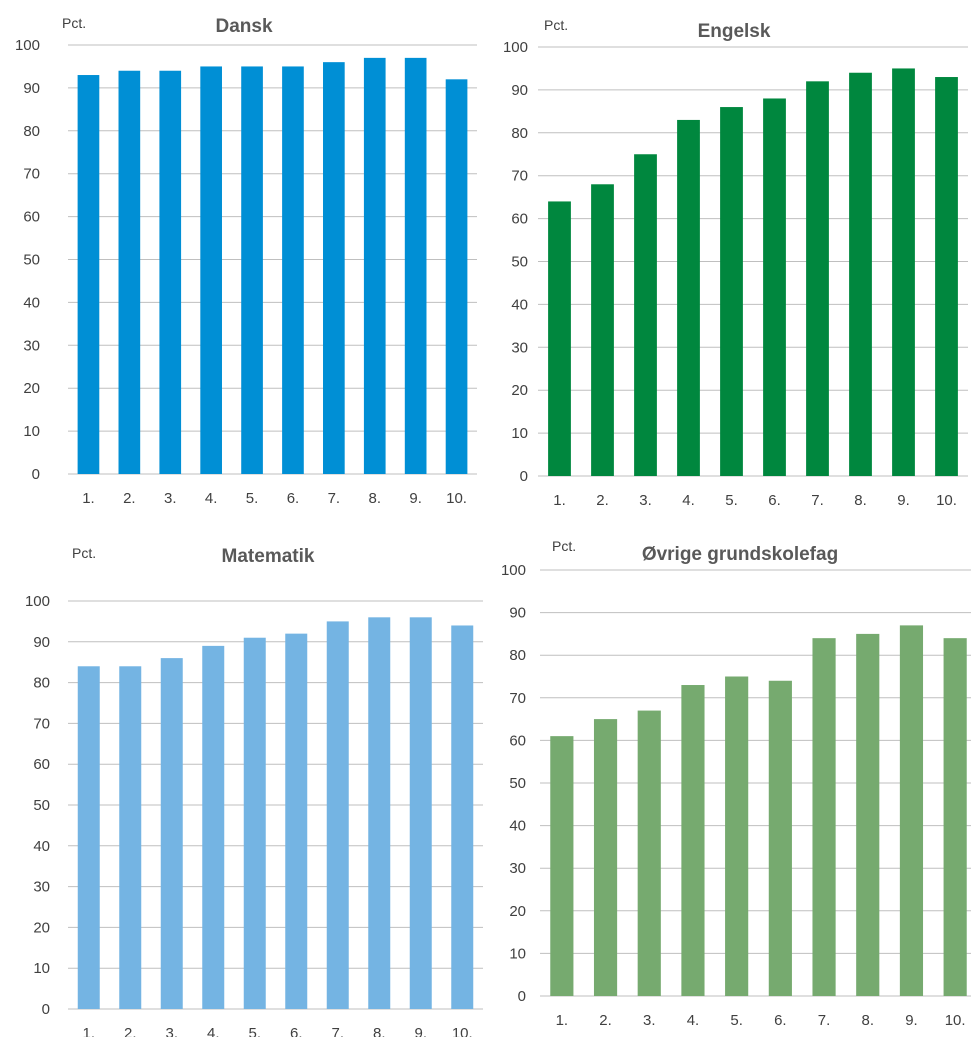  What do you see at coordinates (268, 556) in the screenshot?
I see `chart-title: Matematik` at bounding box center [268, 556].